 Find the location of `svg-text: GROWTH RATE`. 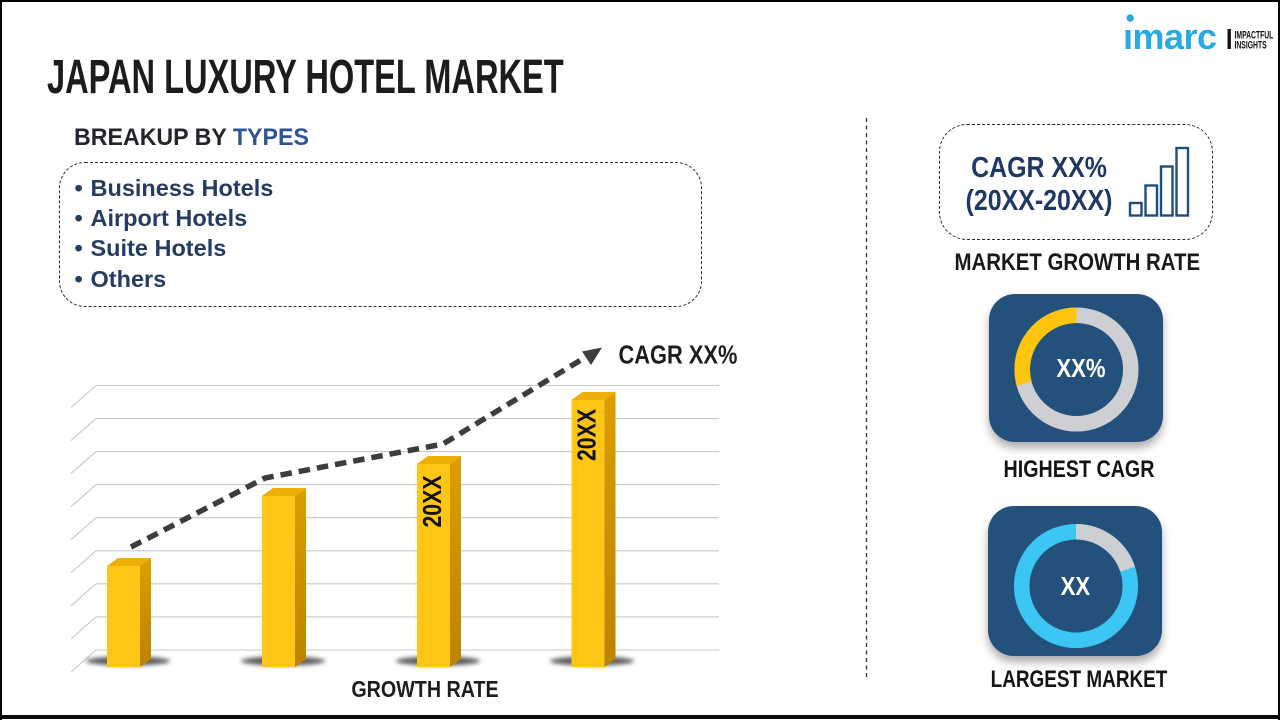

svg-text: GROWTH RATE is located at coordinates (424, 689).